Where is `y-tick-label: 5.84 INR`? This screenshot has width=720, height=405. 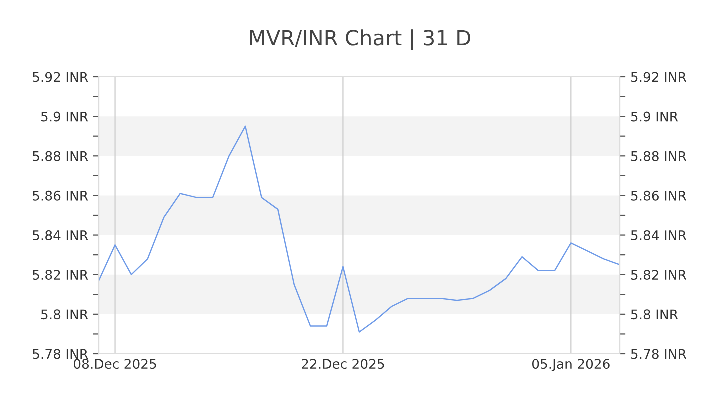
y-tick-label: 5.84 INR is located at coordinates (60, 235).